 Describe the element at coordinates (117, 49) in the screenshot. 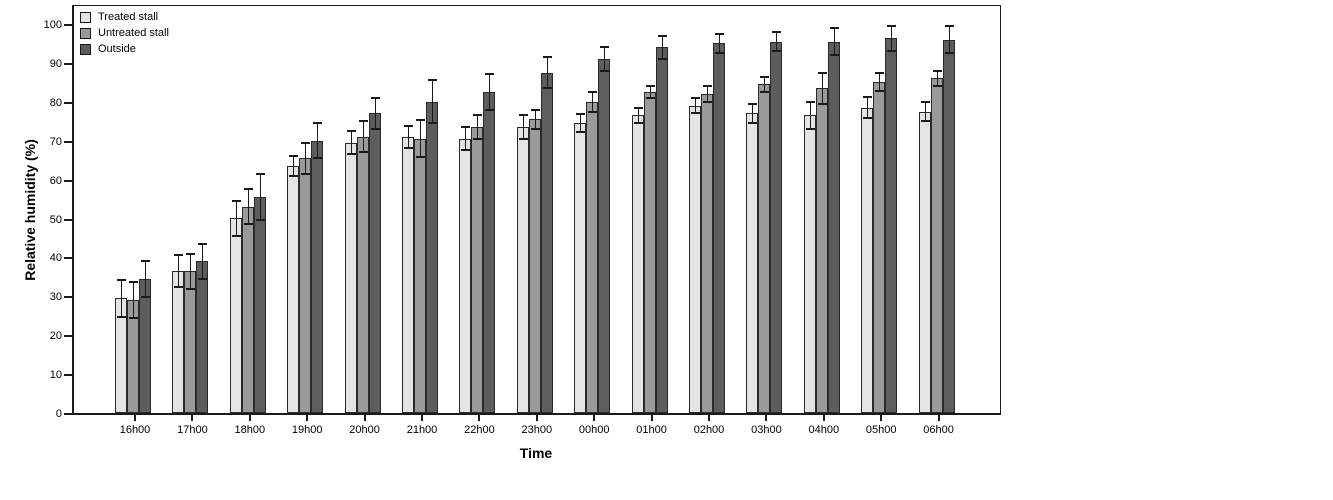

I see `legend-label: Outside` at that location.